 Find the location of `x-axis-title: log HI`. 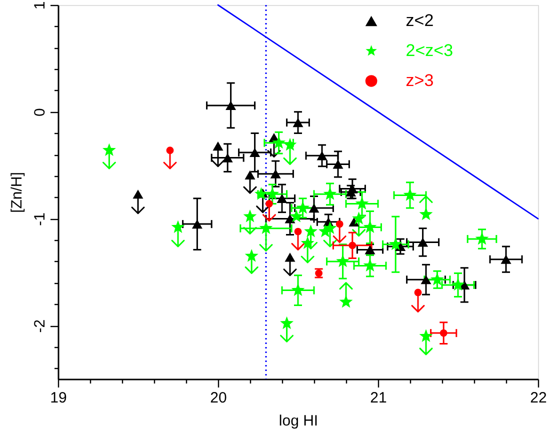

x-axis-title: log HI is located at coordinates (298, 421).